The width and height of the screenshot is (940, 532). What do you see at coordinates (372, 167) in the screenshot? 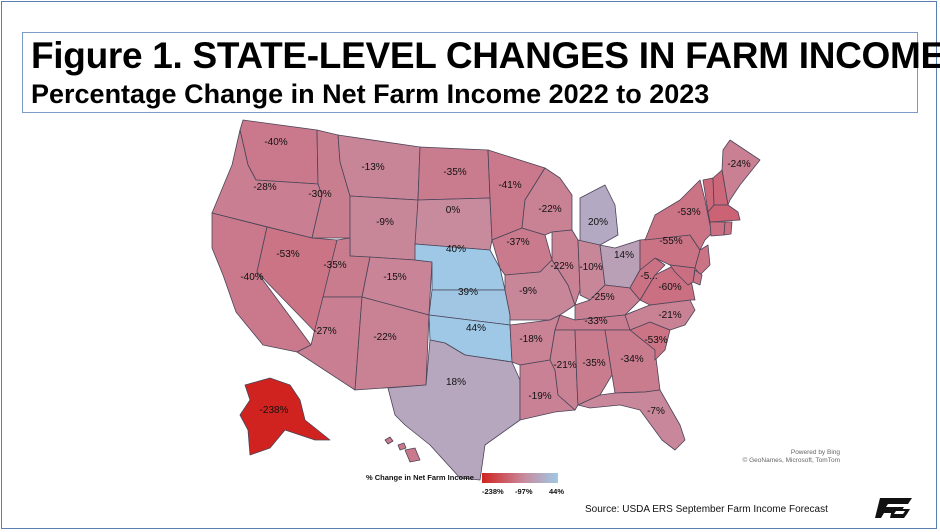
I see `state-label-mt: -13%` at bounding box center [372, 167].